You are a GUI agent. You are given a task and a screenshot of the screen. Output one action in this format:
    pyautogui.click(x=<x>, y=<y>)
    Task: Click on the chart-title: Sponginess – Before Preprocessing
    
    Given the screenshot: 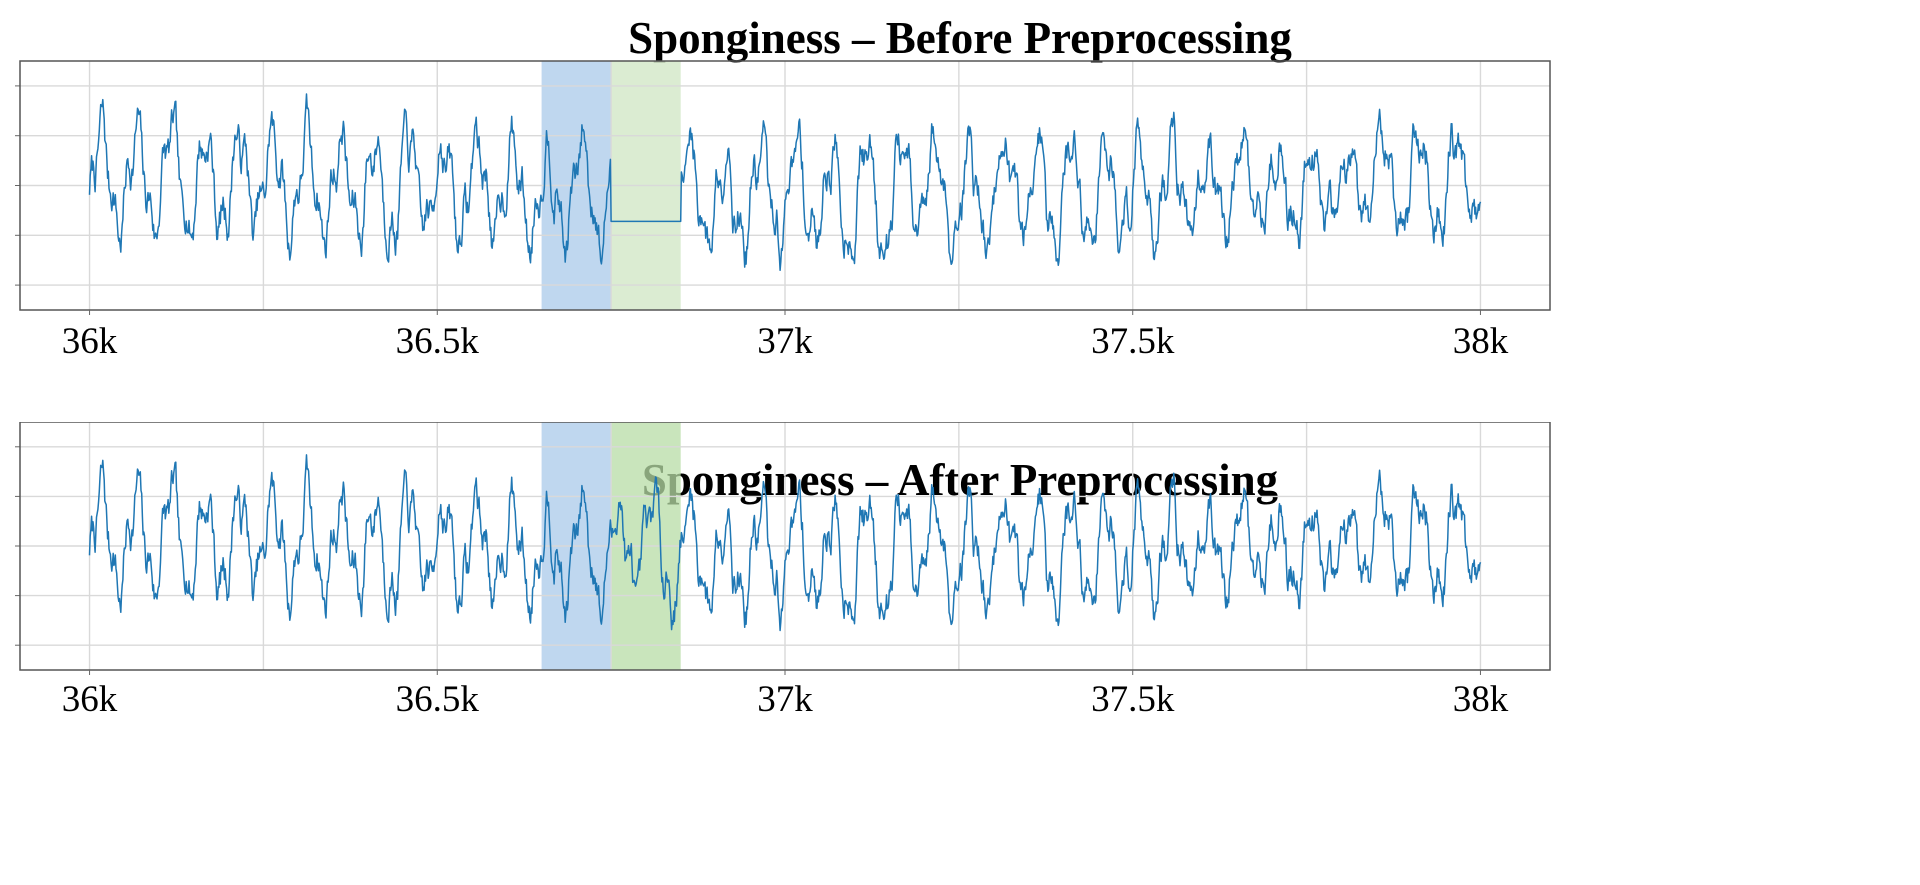 What is the action you would take?
    pyautogui.click(x=960, y=38)
    